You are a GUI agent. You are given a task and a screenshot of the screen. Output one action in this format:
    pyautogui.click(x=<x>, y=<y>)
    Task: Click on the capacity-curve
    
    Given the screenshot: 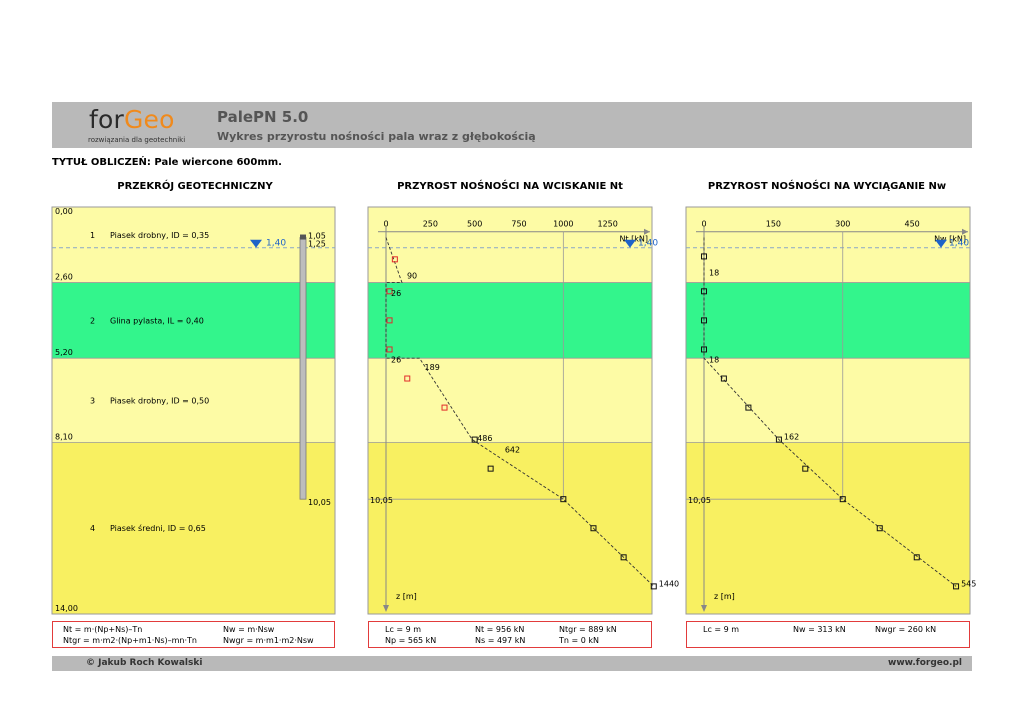 What is the action you would take?
    pyautogui.click(x=520, y=412)
    